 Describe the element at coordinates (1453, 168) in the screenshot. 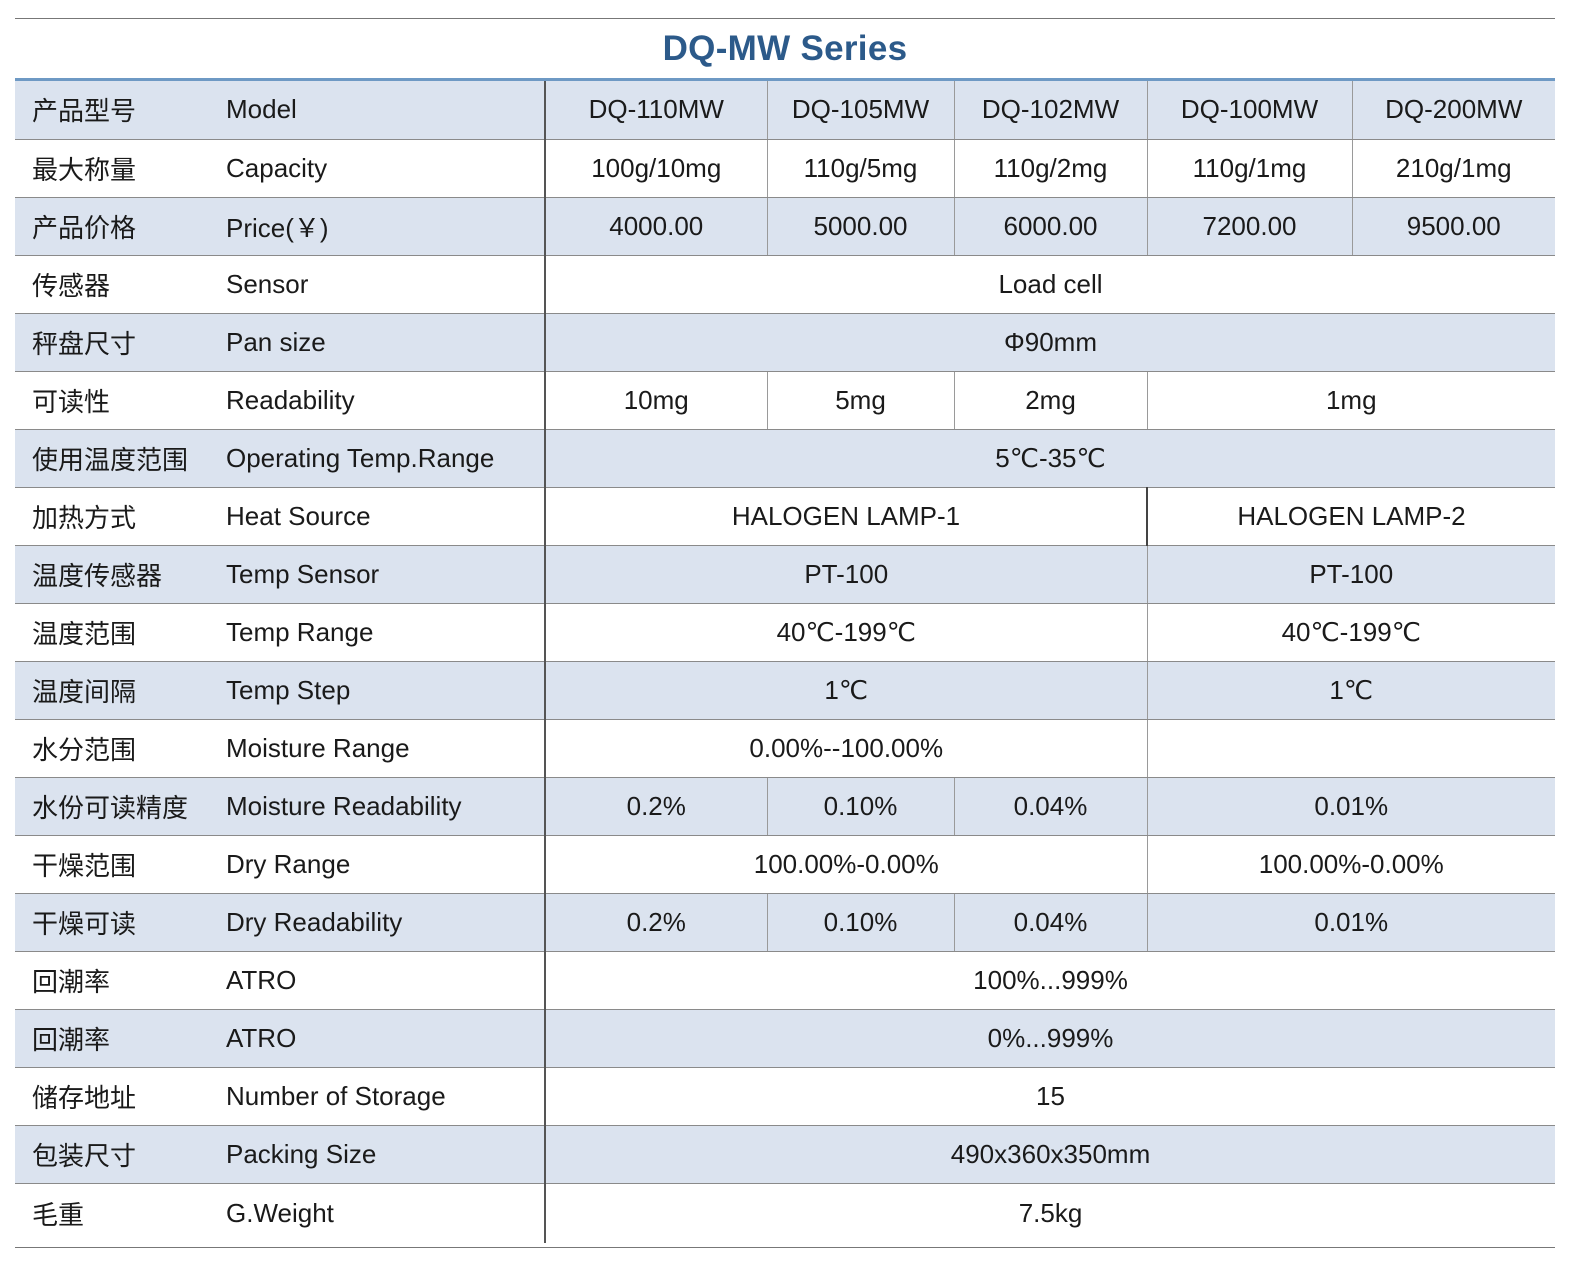

I see `value-cell: 210g/1mg` at that location.